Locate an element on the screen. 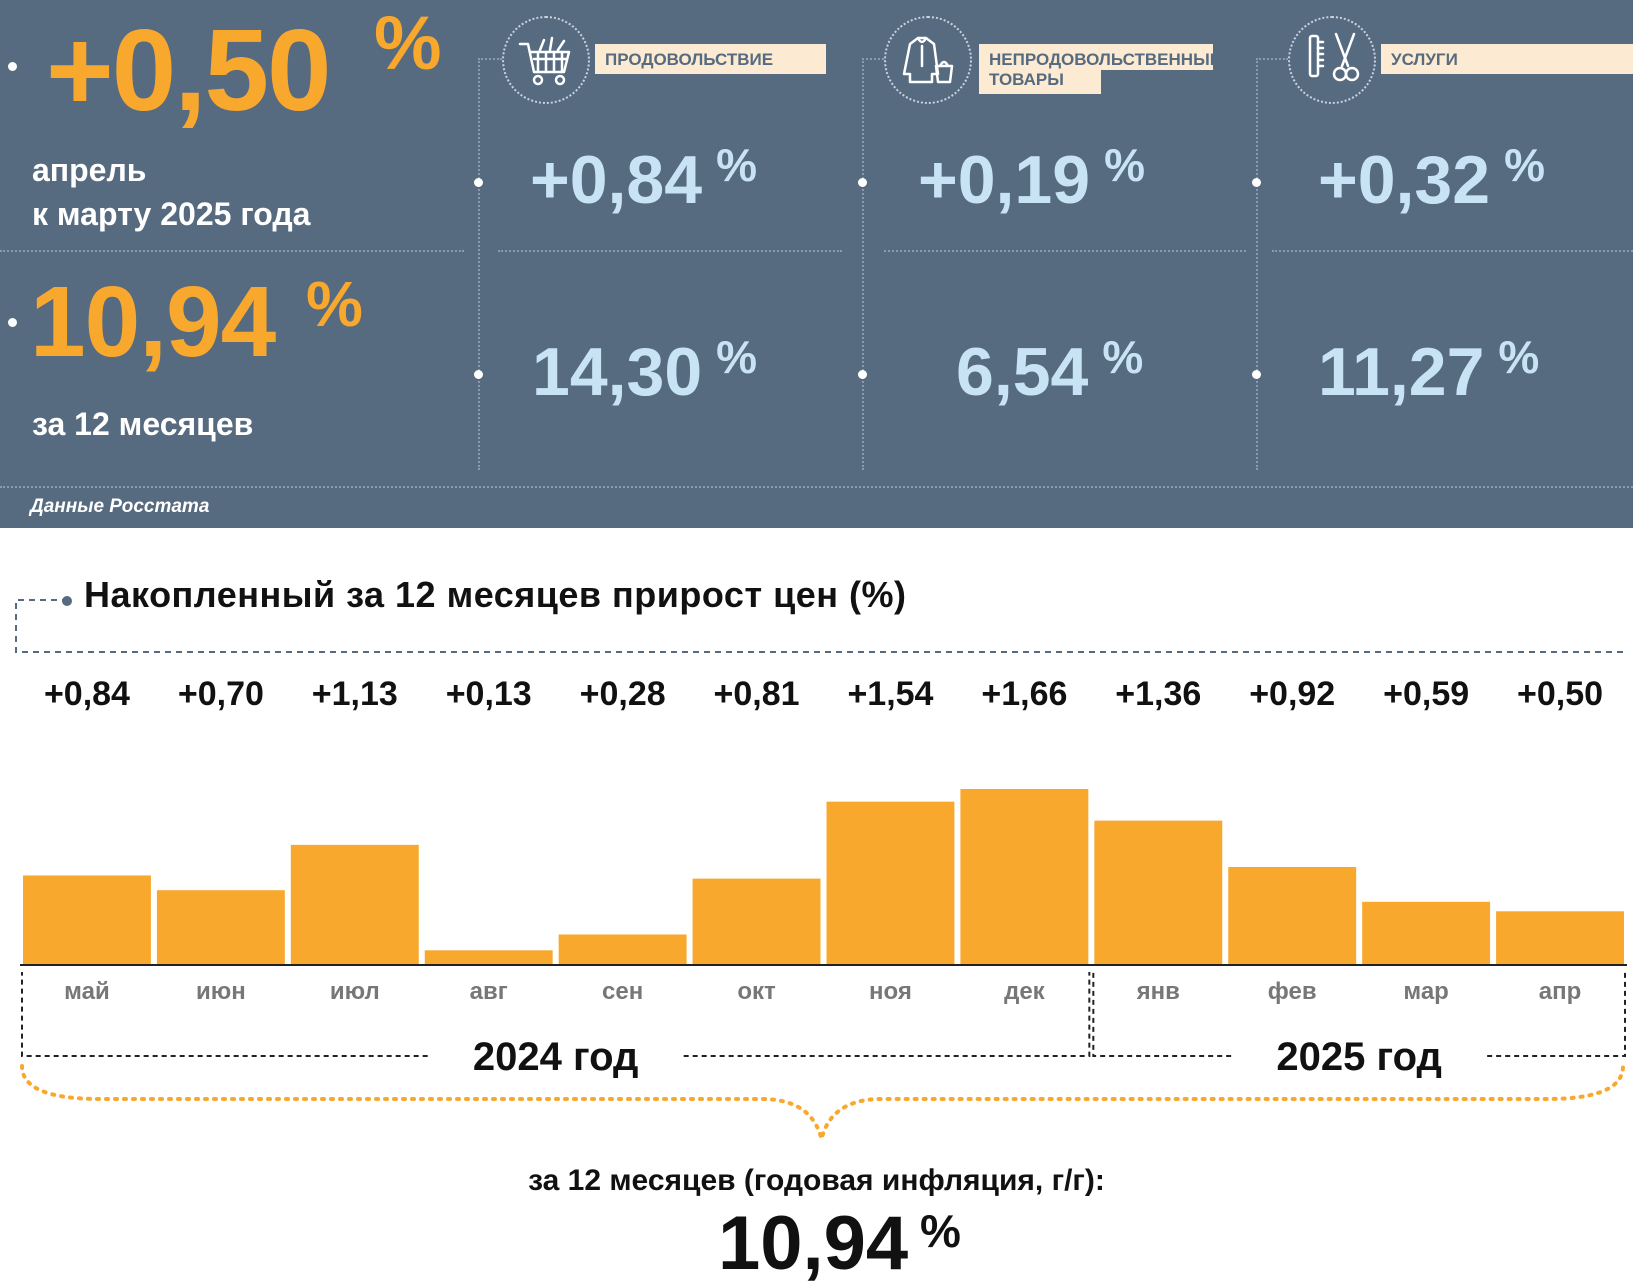  bottom-divider is located at coordinates (816, 487).